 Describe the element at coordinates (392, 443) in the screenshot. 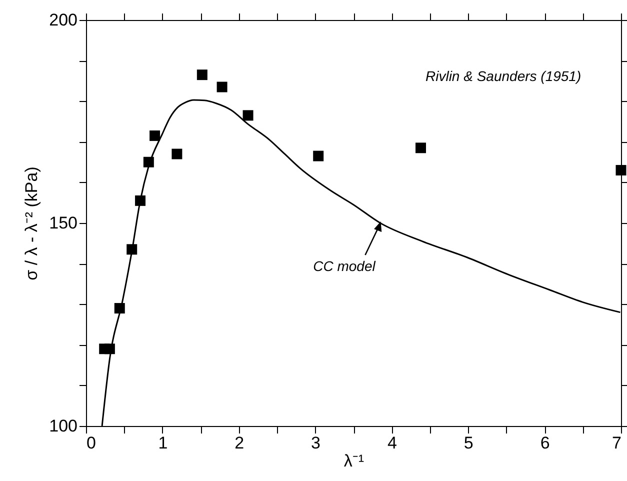

I see `x-tick-label: 4` at that location.